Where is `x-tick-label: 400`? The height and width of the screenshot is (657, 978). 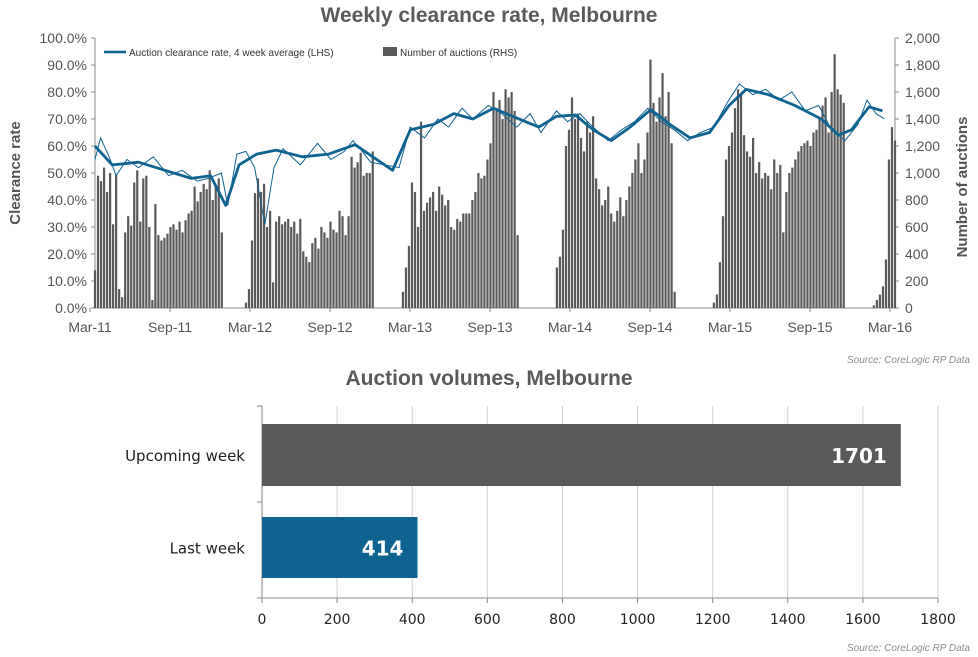
x-tick-label: 400 is located at coordinates (412, 620).